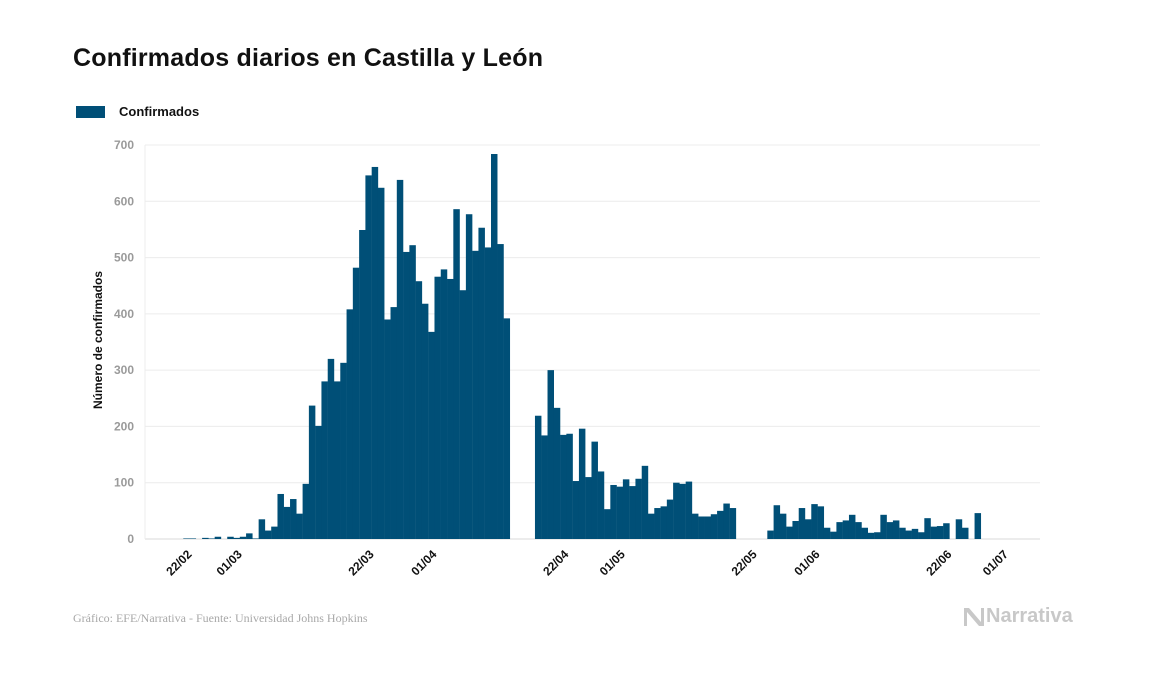  I want to click on narrativa-n-icon, so click(974, 616).